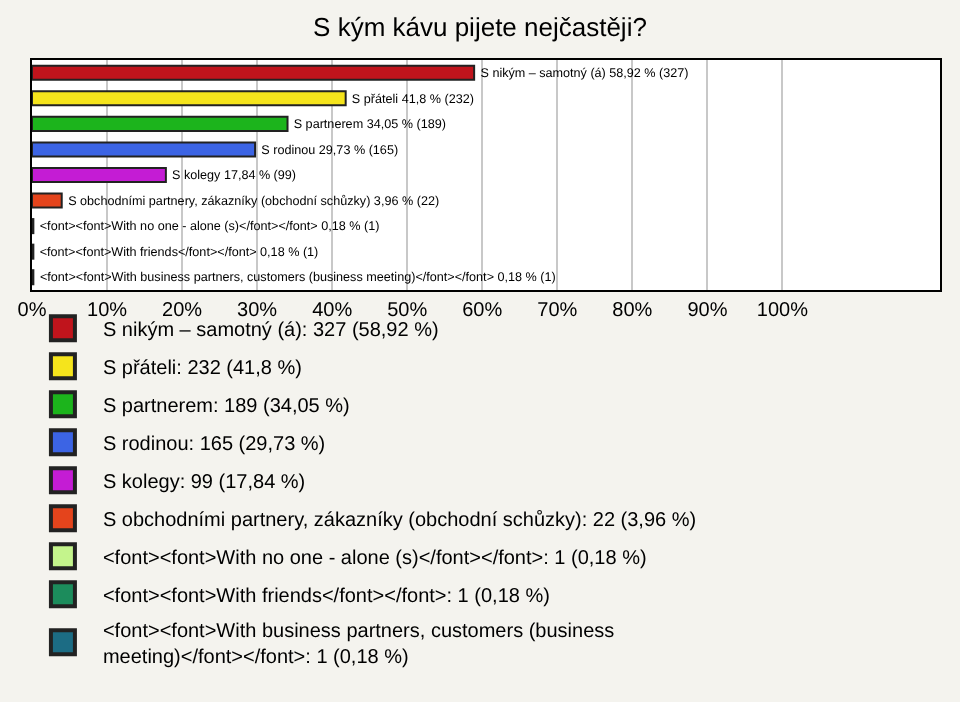 The width and height of the screenshot is (960, 702). What do you see at coordinates (557, 311) in the screenshot?
I see `x-tick-label: 70%` at bounding box center [557, 311].